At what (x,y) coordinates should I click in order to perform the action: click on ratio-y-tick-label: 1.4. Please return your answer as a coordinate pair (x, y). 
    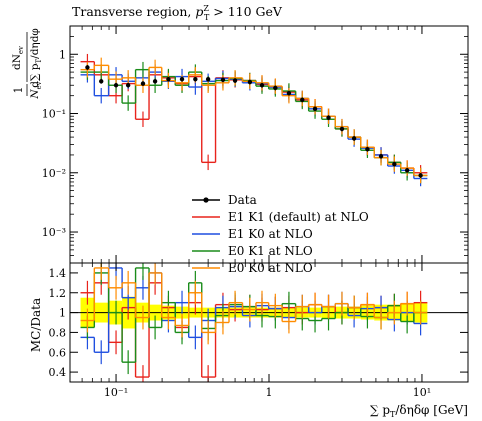
    Looking at the image, I should click on (58, 273).